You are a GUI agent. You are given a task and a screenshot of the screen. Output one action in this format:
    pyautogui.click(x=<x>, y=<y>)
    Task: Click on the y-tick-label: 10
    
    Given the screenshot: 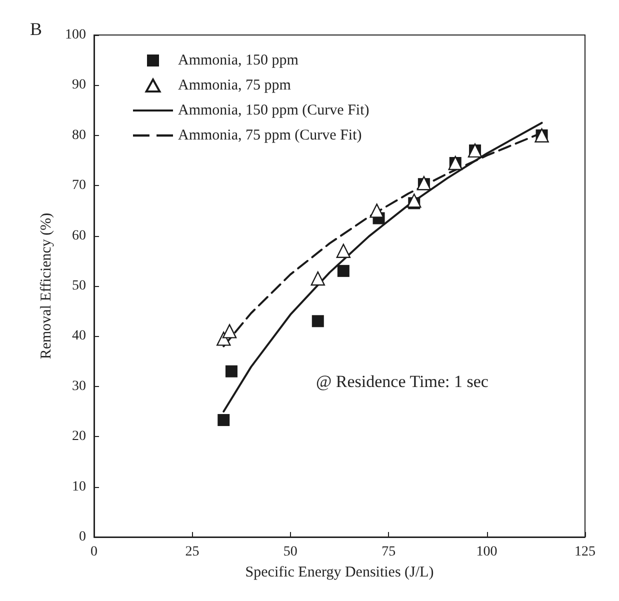 What is the action you would take?
    pyautogui.click(x=79, y=486)
    